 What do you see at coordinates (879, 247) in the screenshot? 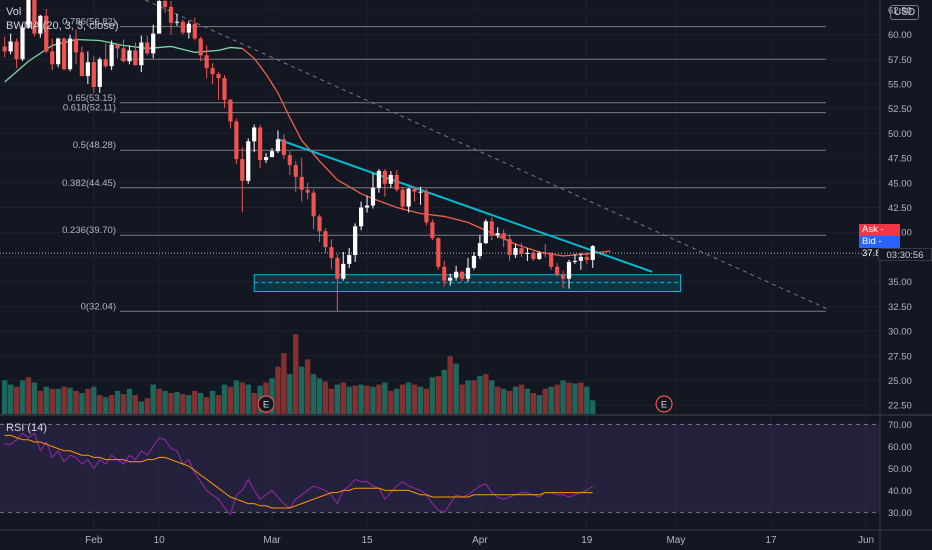
I see `bid-price-tag: Bid - 37.87` at bounding box center [879, 247].